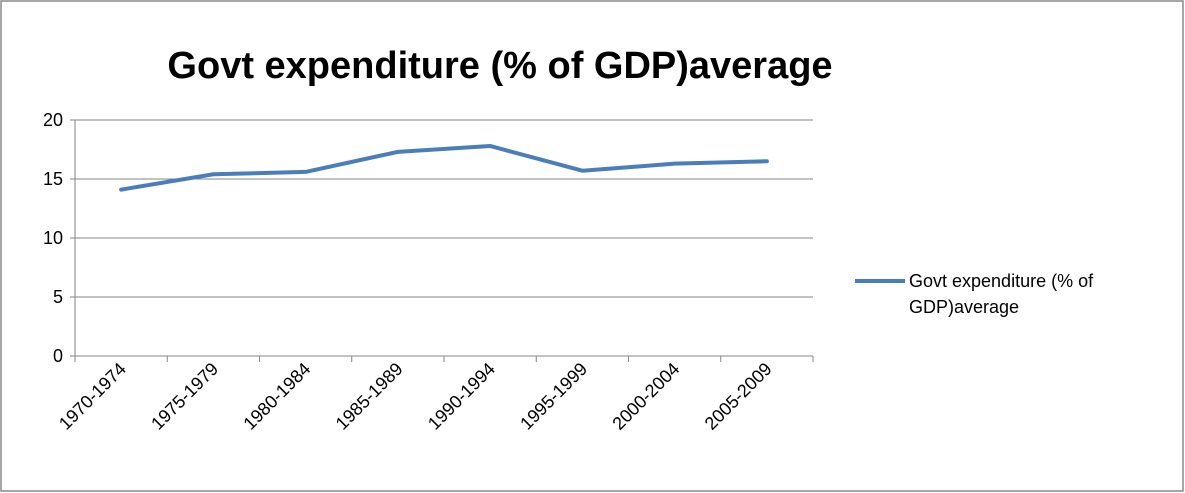 The width and height of the screenshot is (1185, 493). Describe the element at coordinates (58, 297) in the screenshot. I see `y-tick-label: 5` at that location.